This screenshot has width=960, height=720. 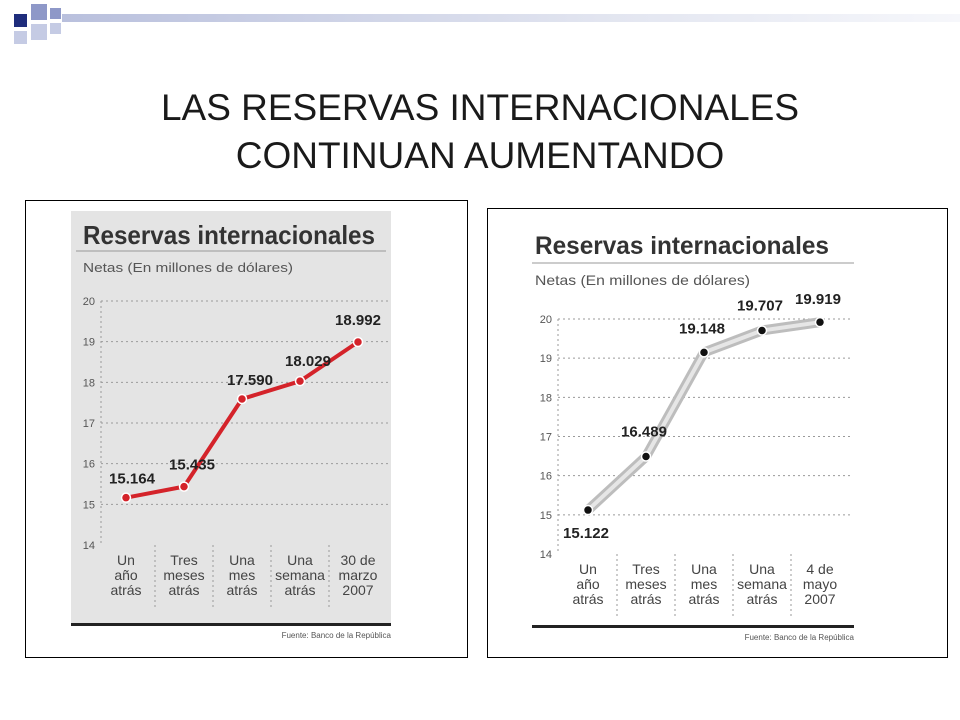 What do you see at coordinates (511, 18) in the screenshot?
I see `header-rule` at bounding box center [511, 18].